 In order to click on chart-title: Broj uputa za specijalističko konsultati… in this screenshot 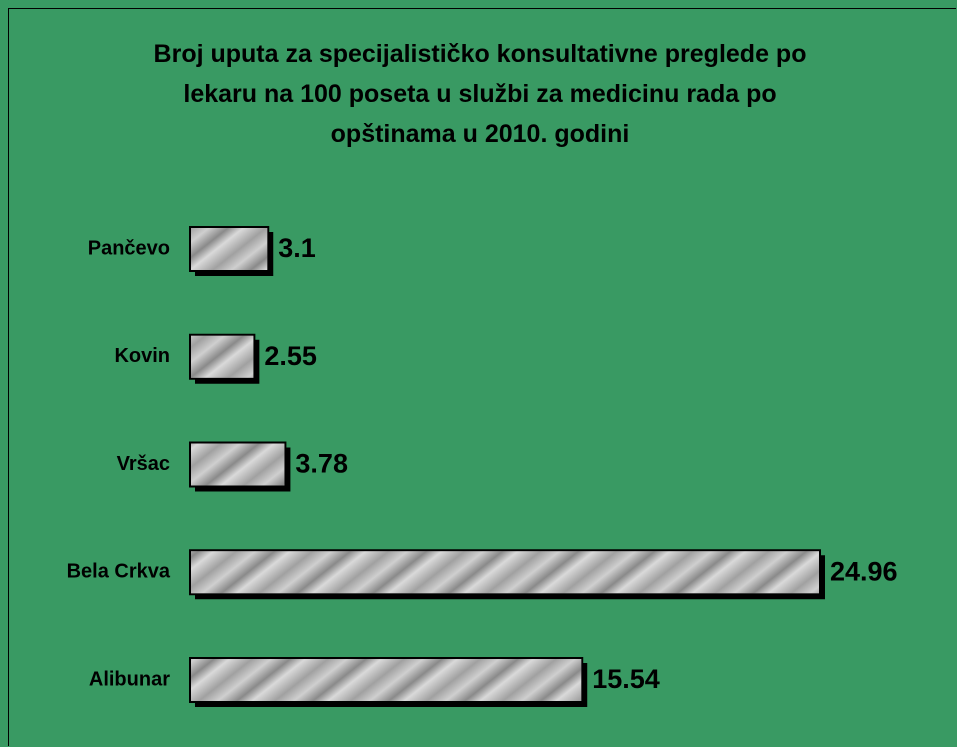, I will do `click(480, 94)`.